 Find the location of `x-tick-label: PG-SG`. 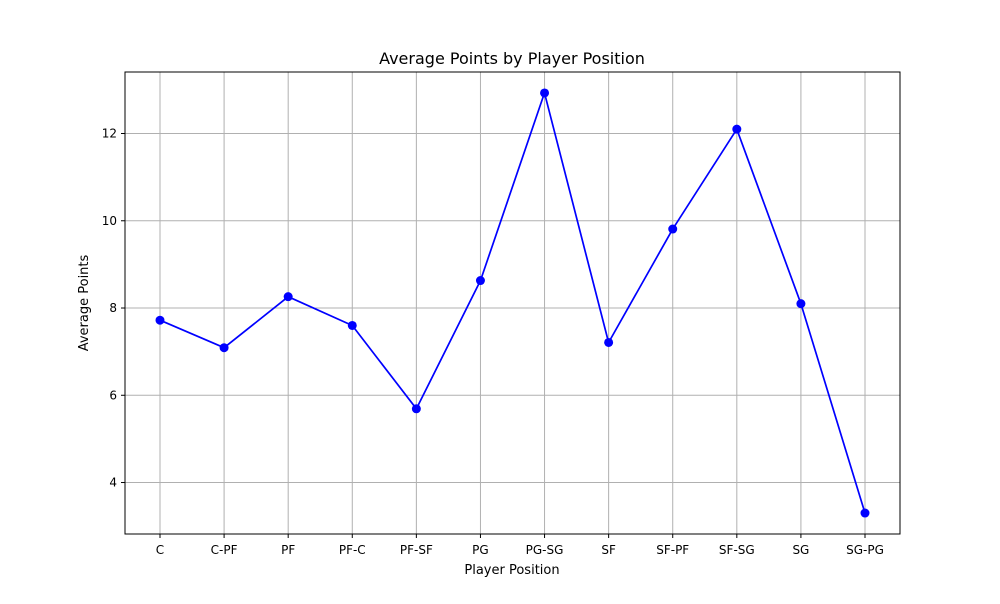

x-tick-label: PG-SG is located at coordinates (545, 550).